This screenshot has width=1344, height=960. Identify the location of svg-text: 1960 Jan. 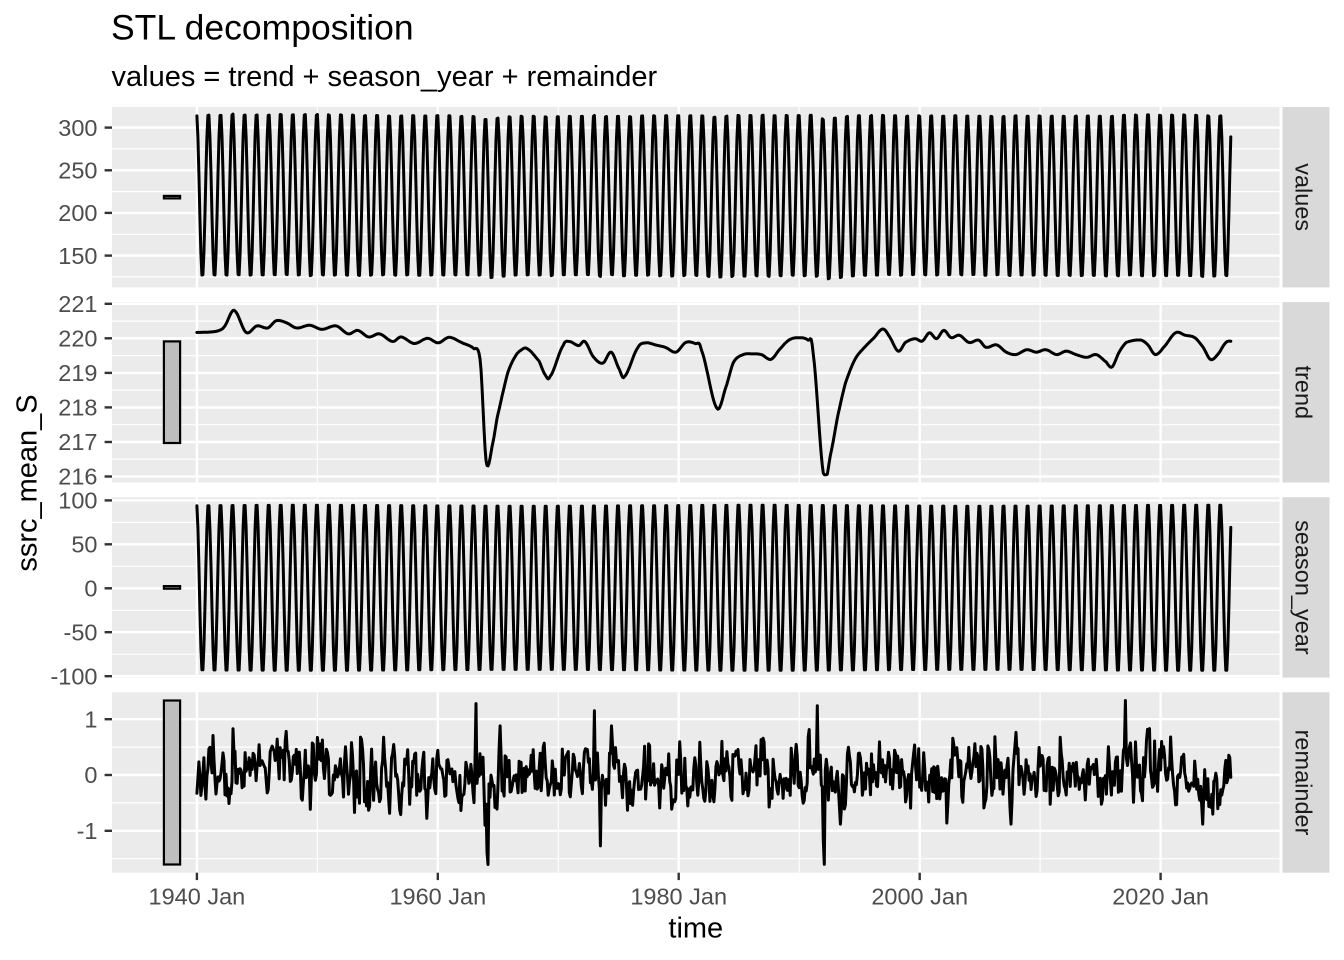
(437, 897).